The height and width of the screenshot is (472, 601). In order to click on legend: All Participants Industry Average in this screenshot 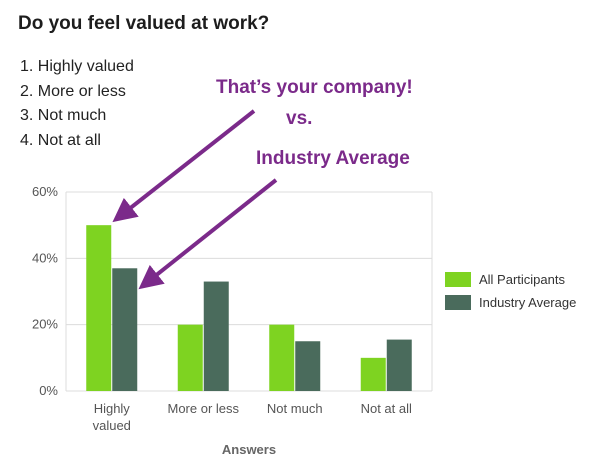, I will do `click(510, 291)`.